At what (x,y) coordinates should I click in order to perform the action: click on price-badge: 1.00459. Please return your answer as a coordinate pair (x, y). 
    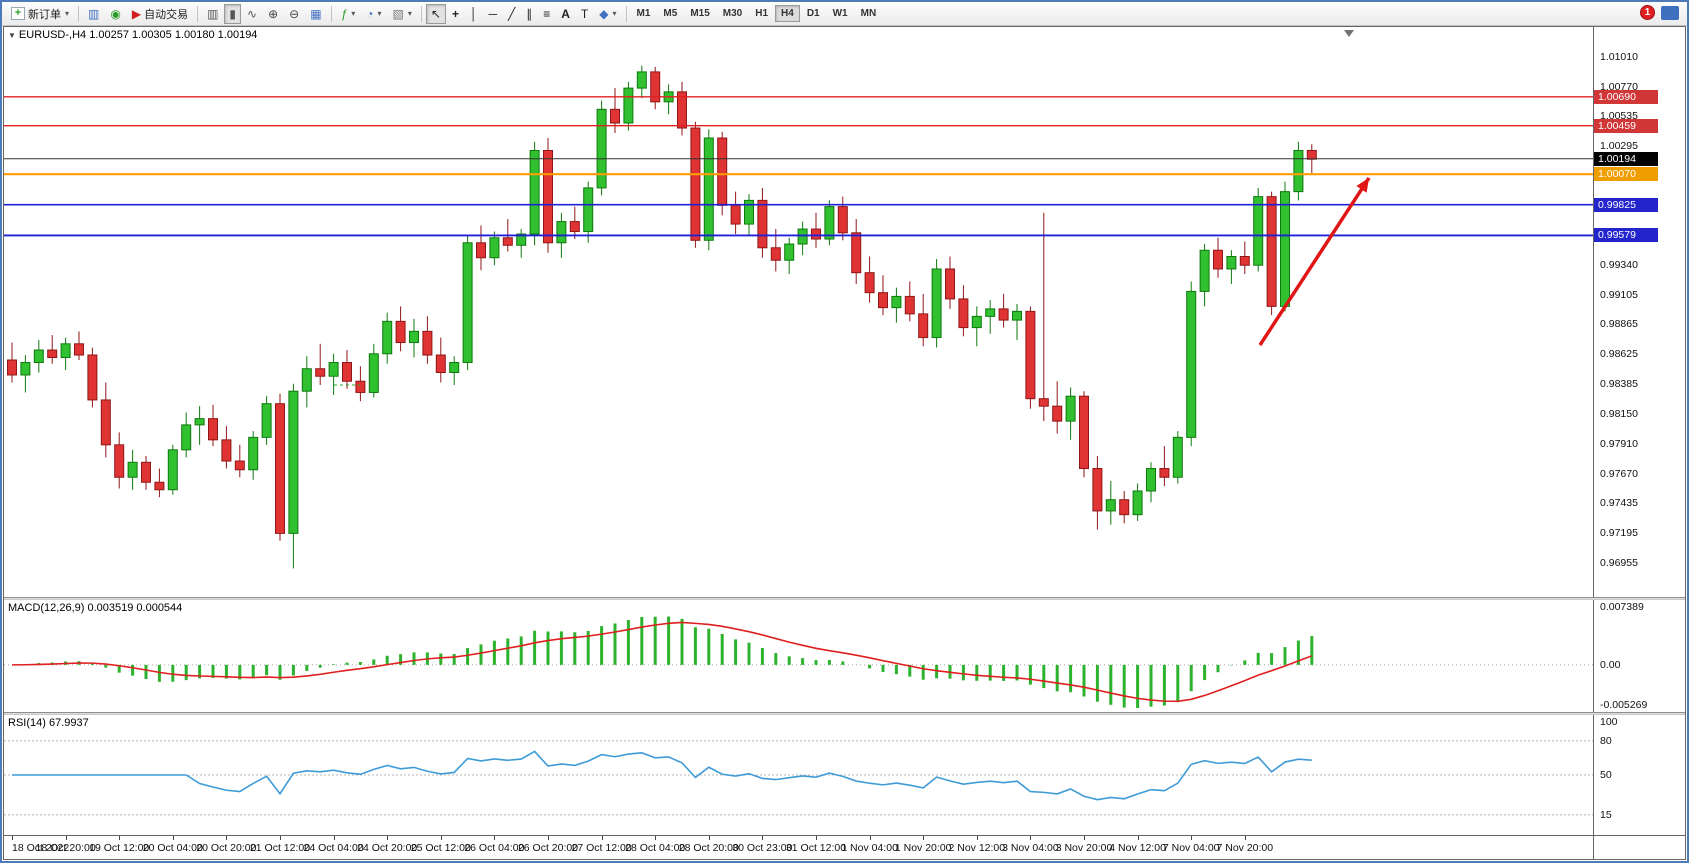
    Looking at the image, I should click on (1626, 125).